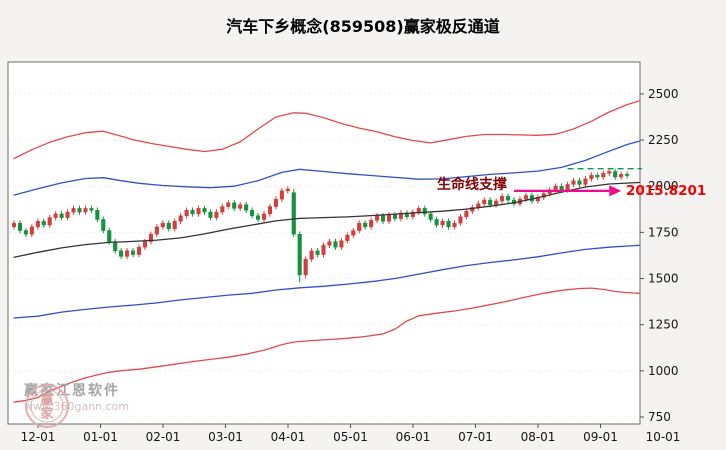 The width and height of the screenshot is (726, 450). What do you see at coordinates (538, 437) in the screenshot?
I see `svg-text: 08-01` at bounding box center [538, 437].